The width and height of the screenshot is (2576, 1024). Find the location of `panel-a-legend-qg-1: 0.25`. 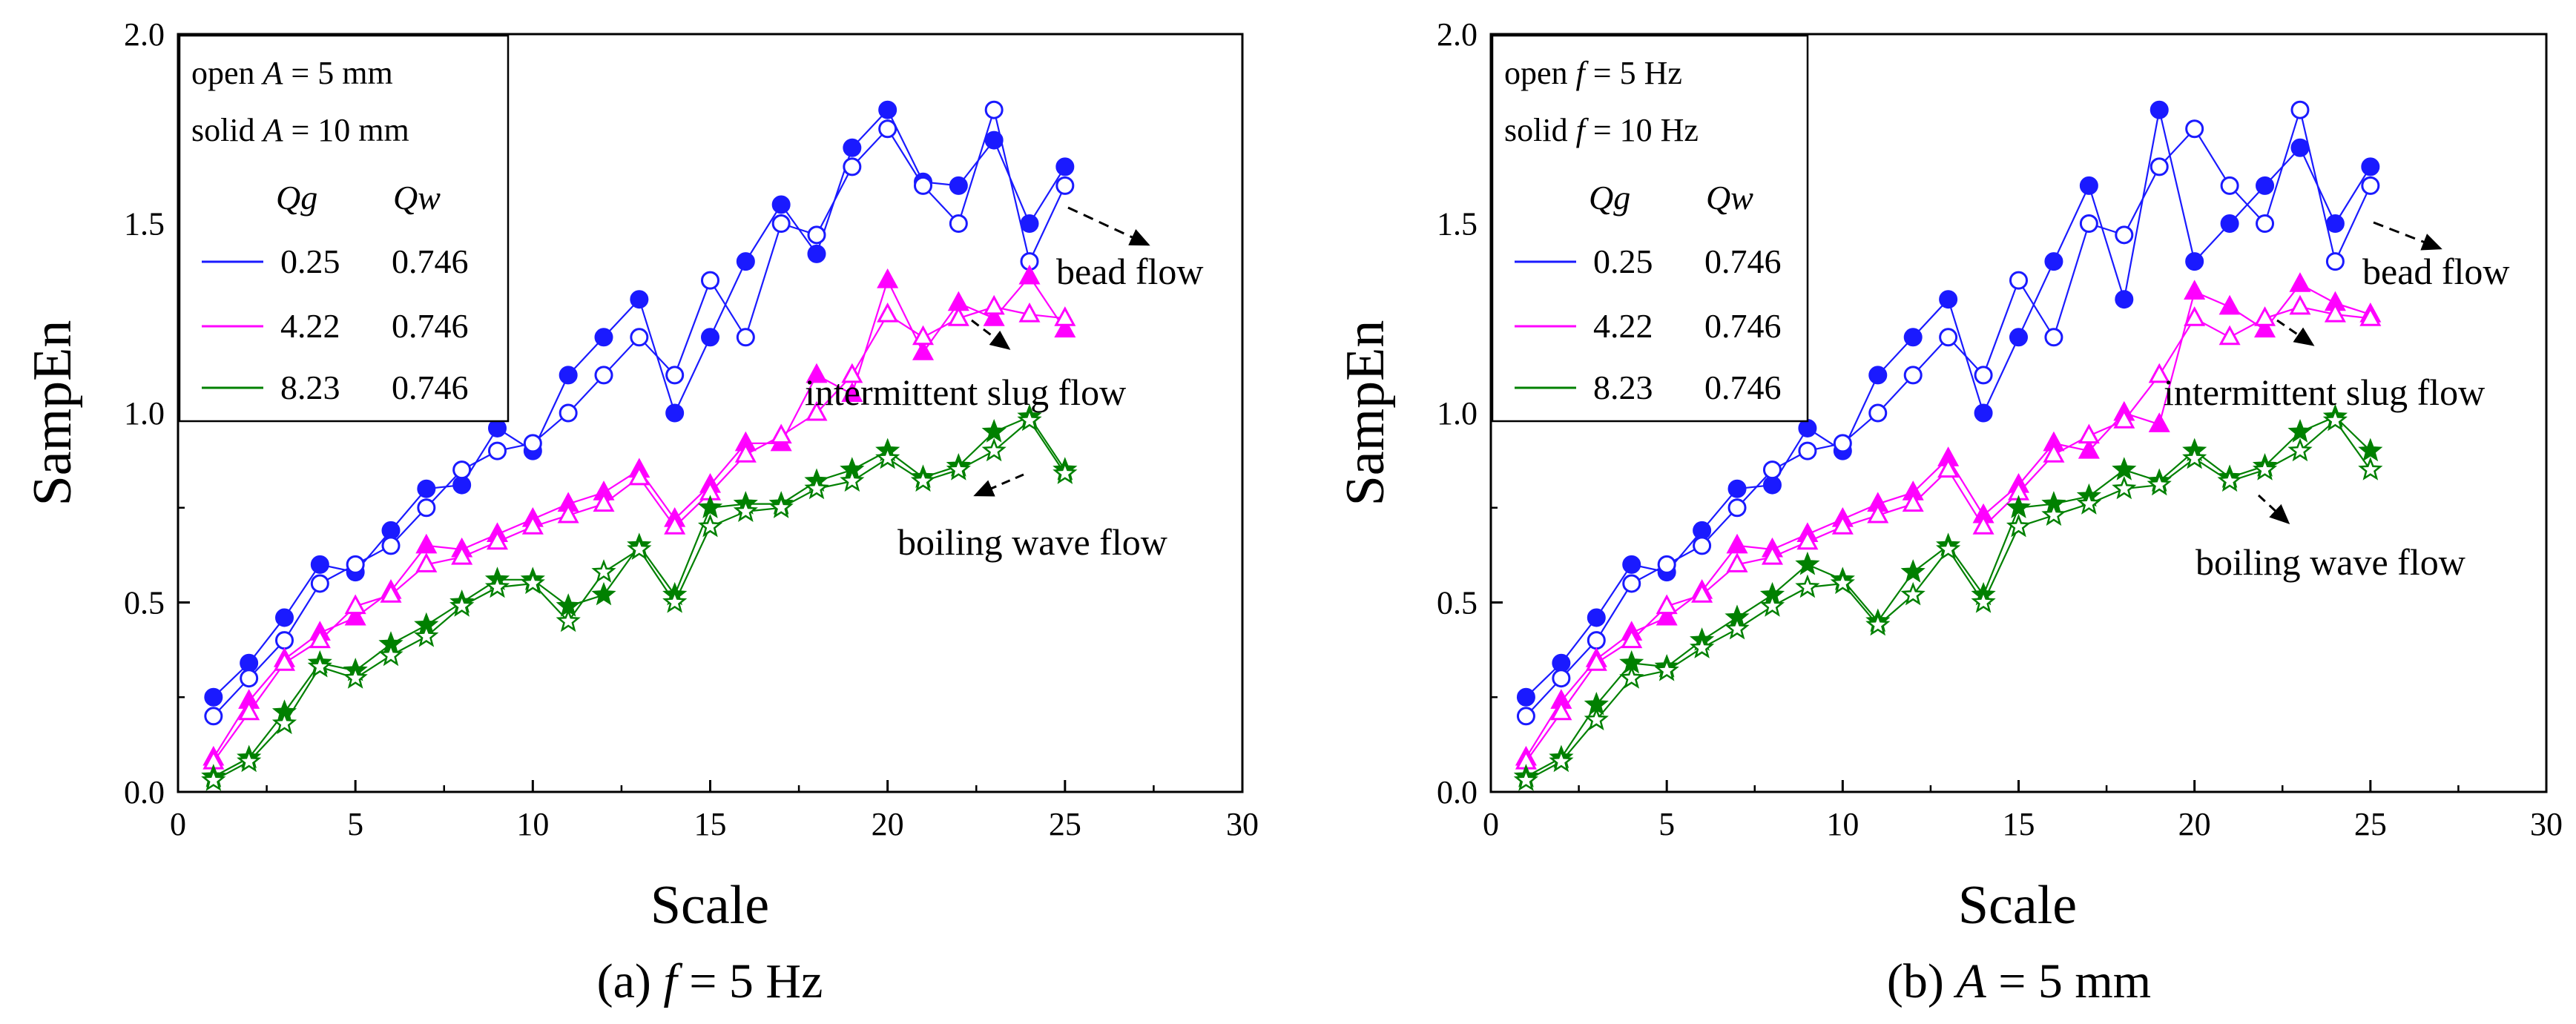

panel-a-legend-qg-1: 0.25 is located at coordinates (310, 261).